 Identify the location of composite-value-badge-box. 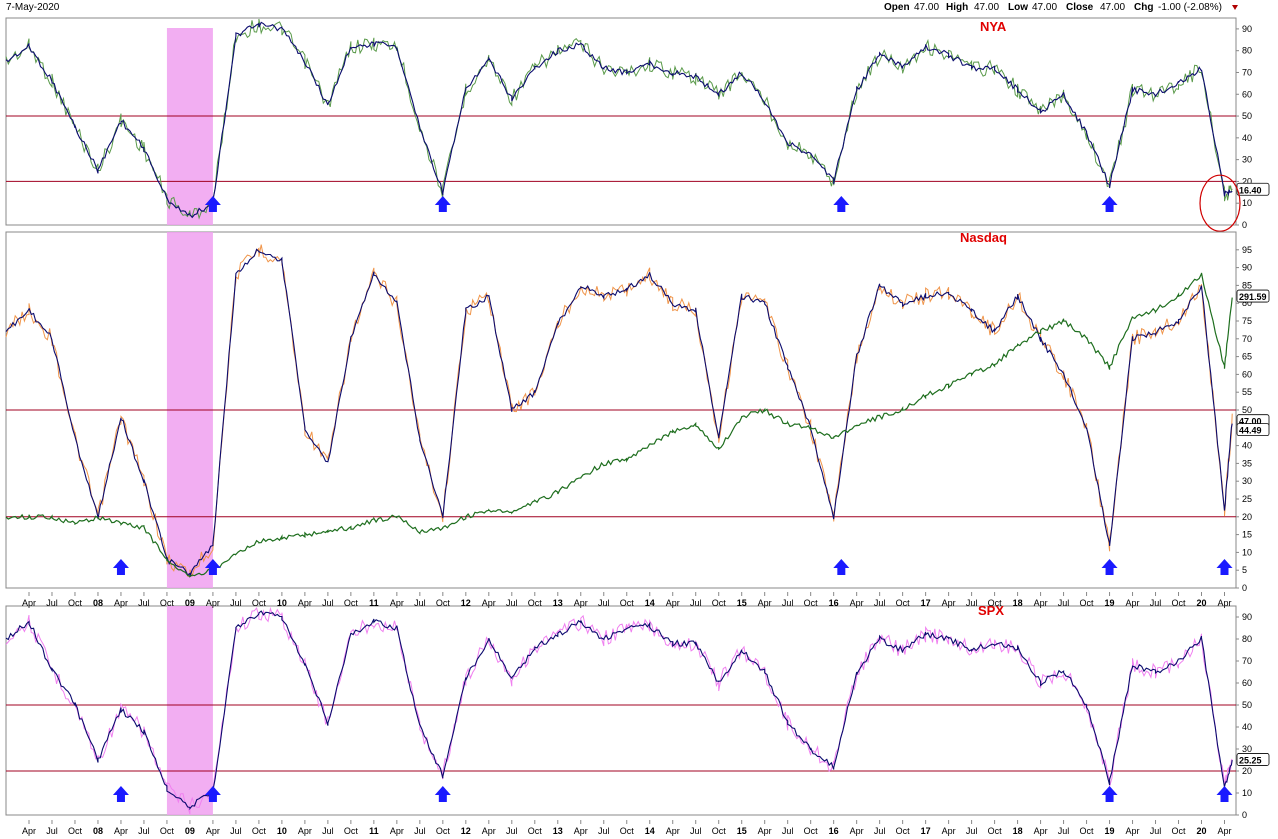
(1253, 296).